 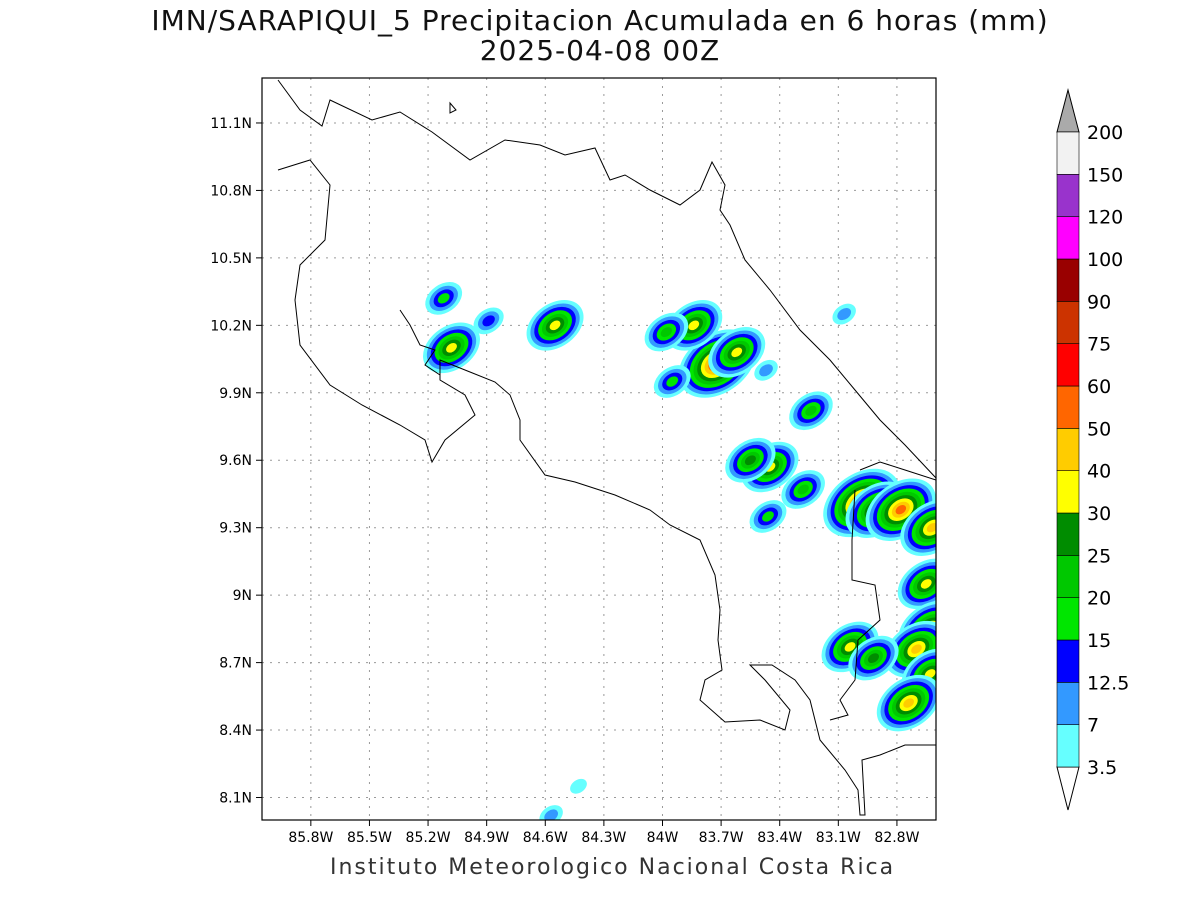 What do you see at coordinates (545, 838) in the screenshot?
I see `x-tick-label: 84.6W` at bounding box center [545, 838].